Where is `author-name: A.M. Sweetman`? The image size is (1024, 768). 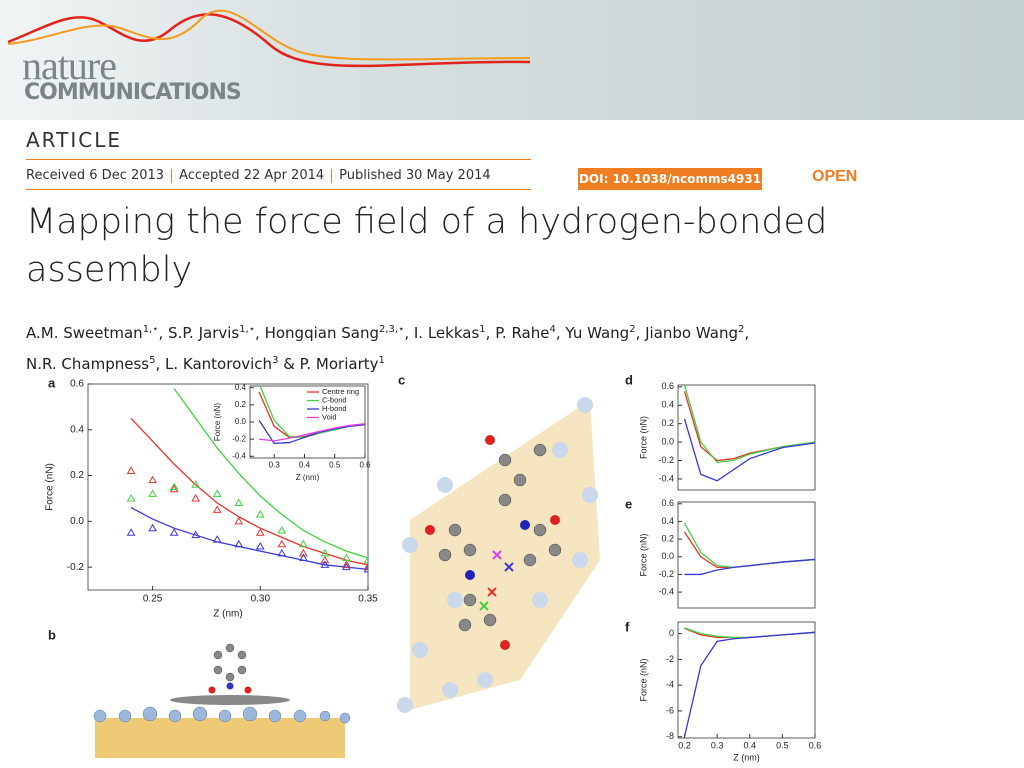
author-name: A.M. Sweetman is located at coordinates (84, 333).